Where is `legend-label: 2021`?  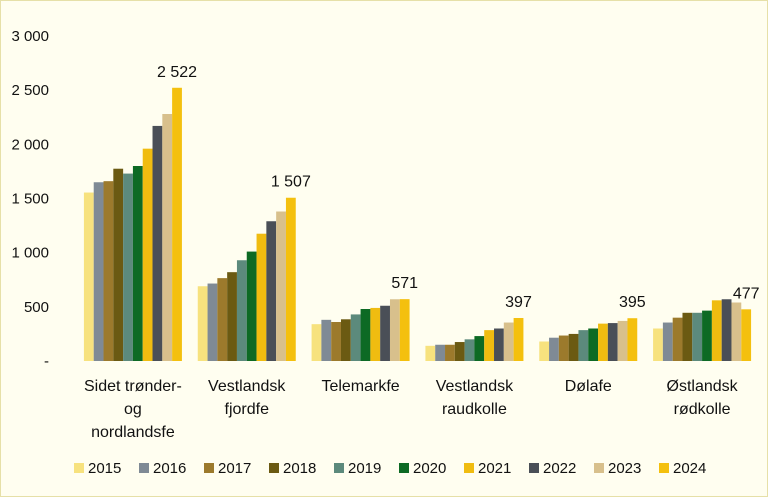
legend-label: 2021 is located at coordinates (494, 468).